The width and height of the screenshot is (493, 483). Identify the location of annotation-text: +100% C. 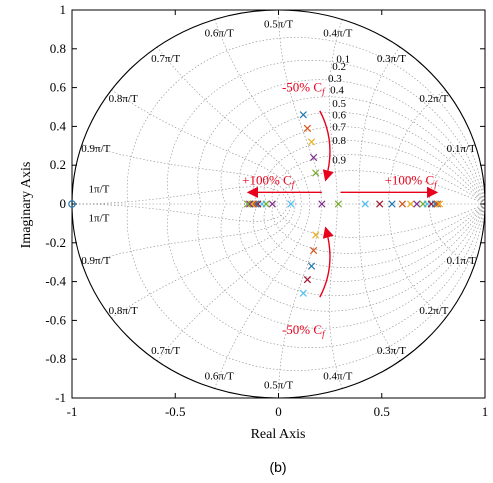
(410, 180).